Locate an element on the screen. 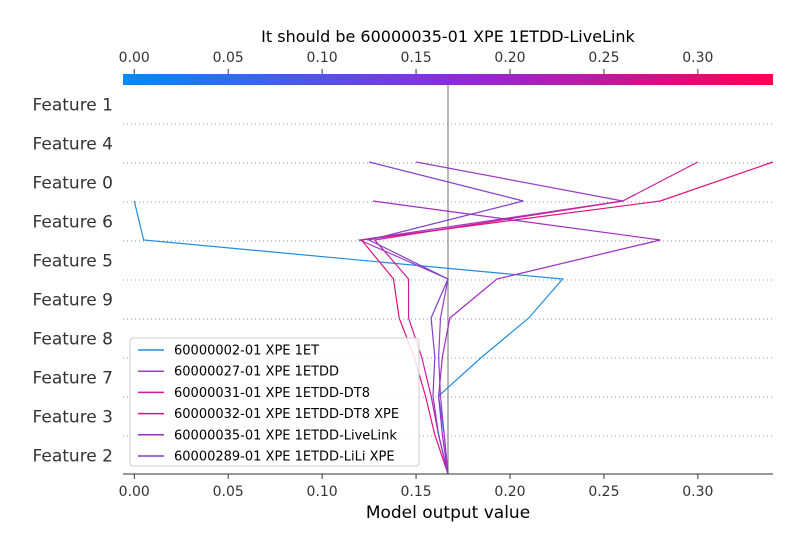 The image size is (800, 550). colorbar is located at coordinates (448, 79).